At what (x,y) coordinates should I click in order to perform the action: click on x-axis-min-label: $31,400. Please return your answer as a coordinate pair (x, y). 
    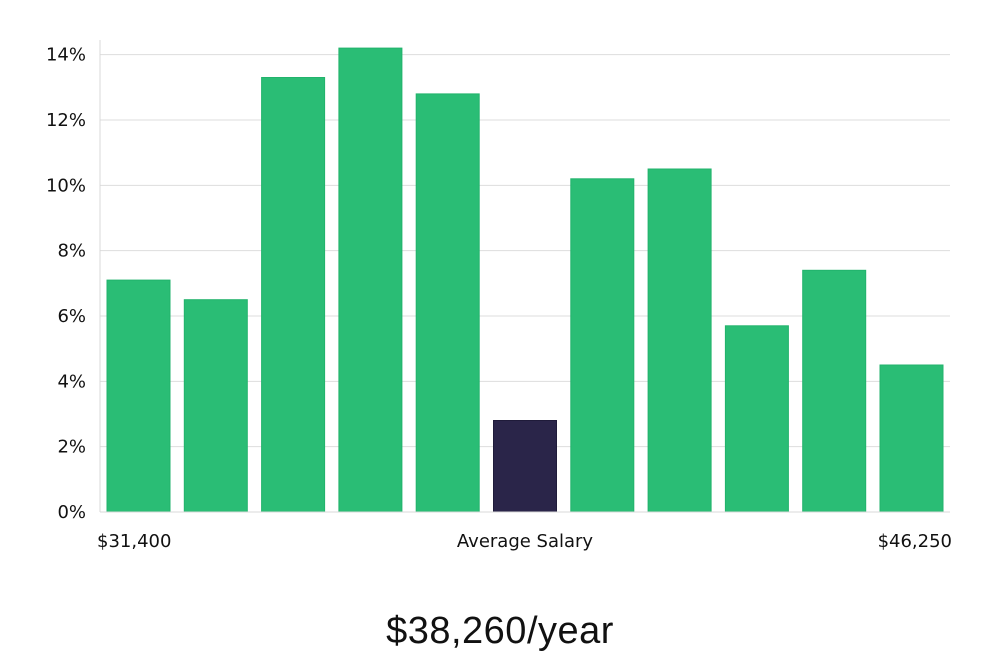
    Looking at the image, I should click on (134, 541).